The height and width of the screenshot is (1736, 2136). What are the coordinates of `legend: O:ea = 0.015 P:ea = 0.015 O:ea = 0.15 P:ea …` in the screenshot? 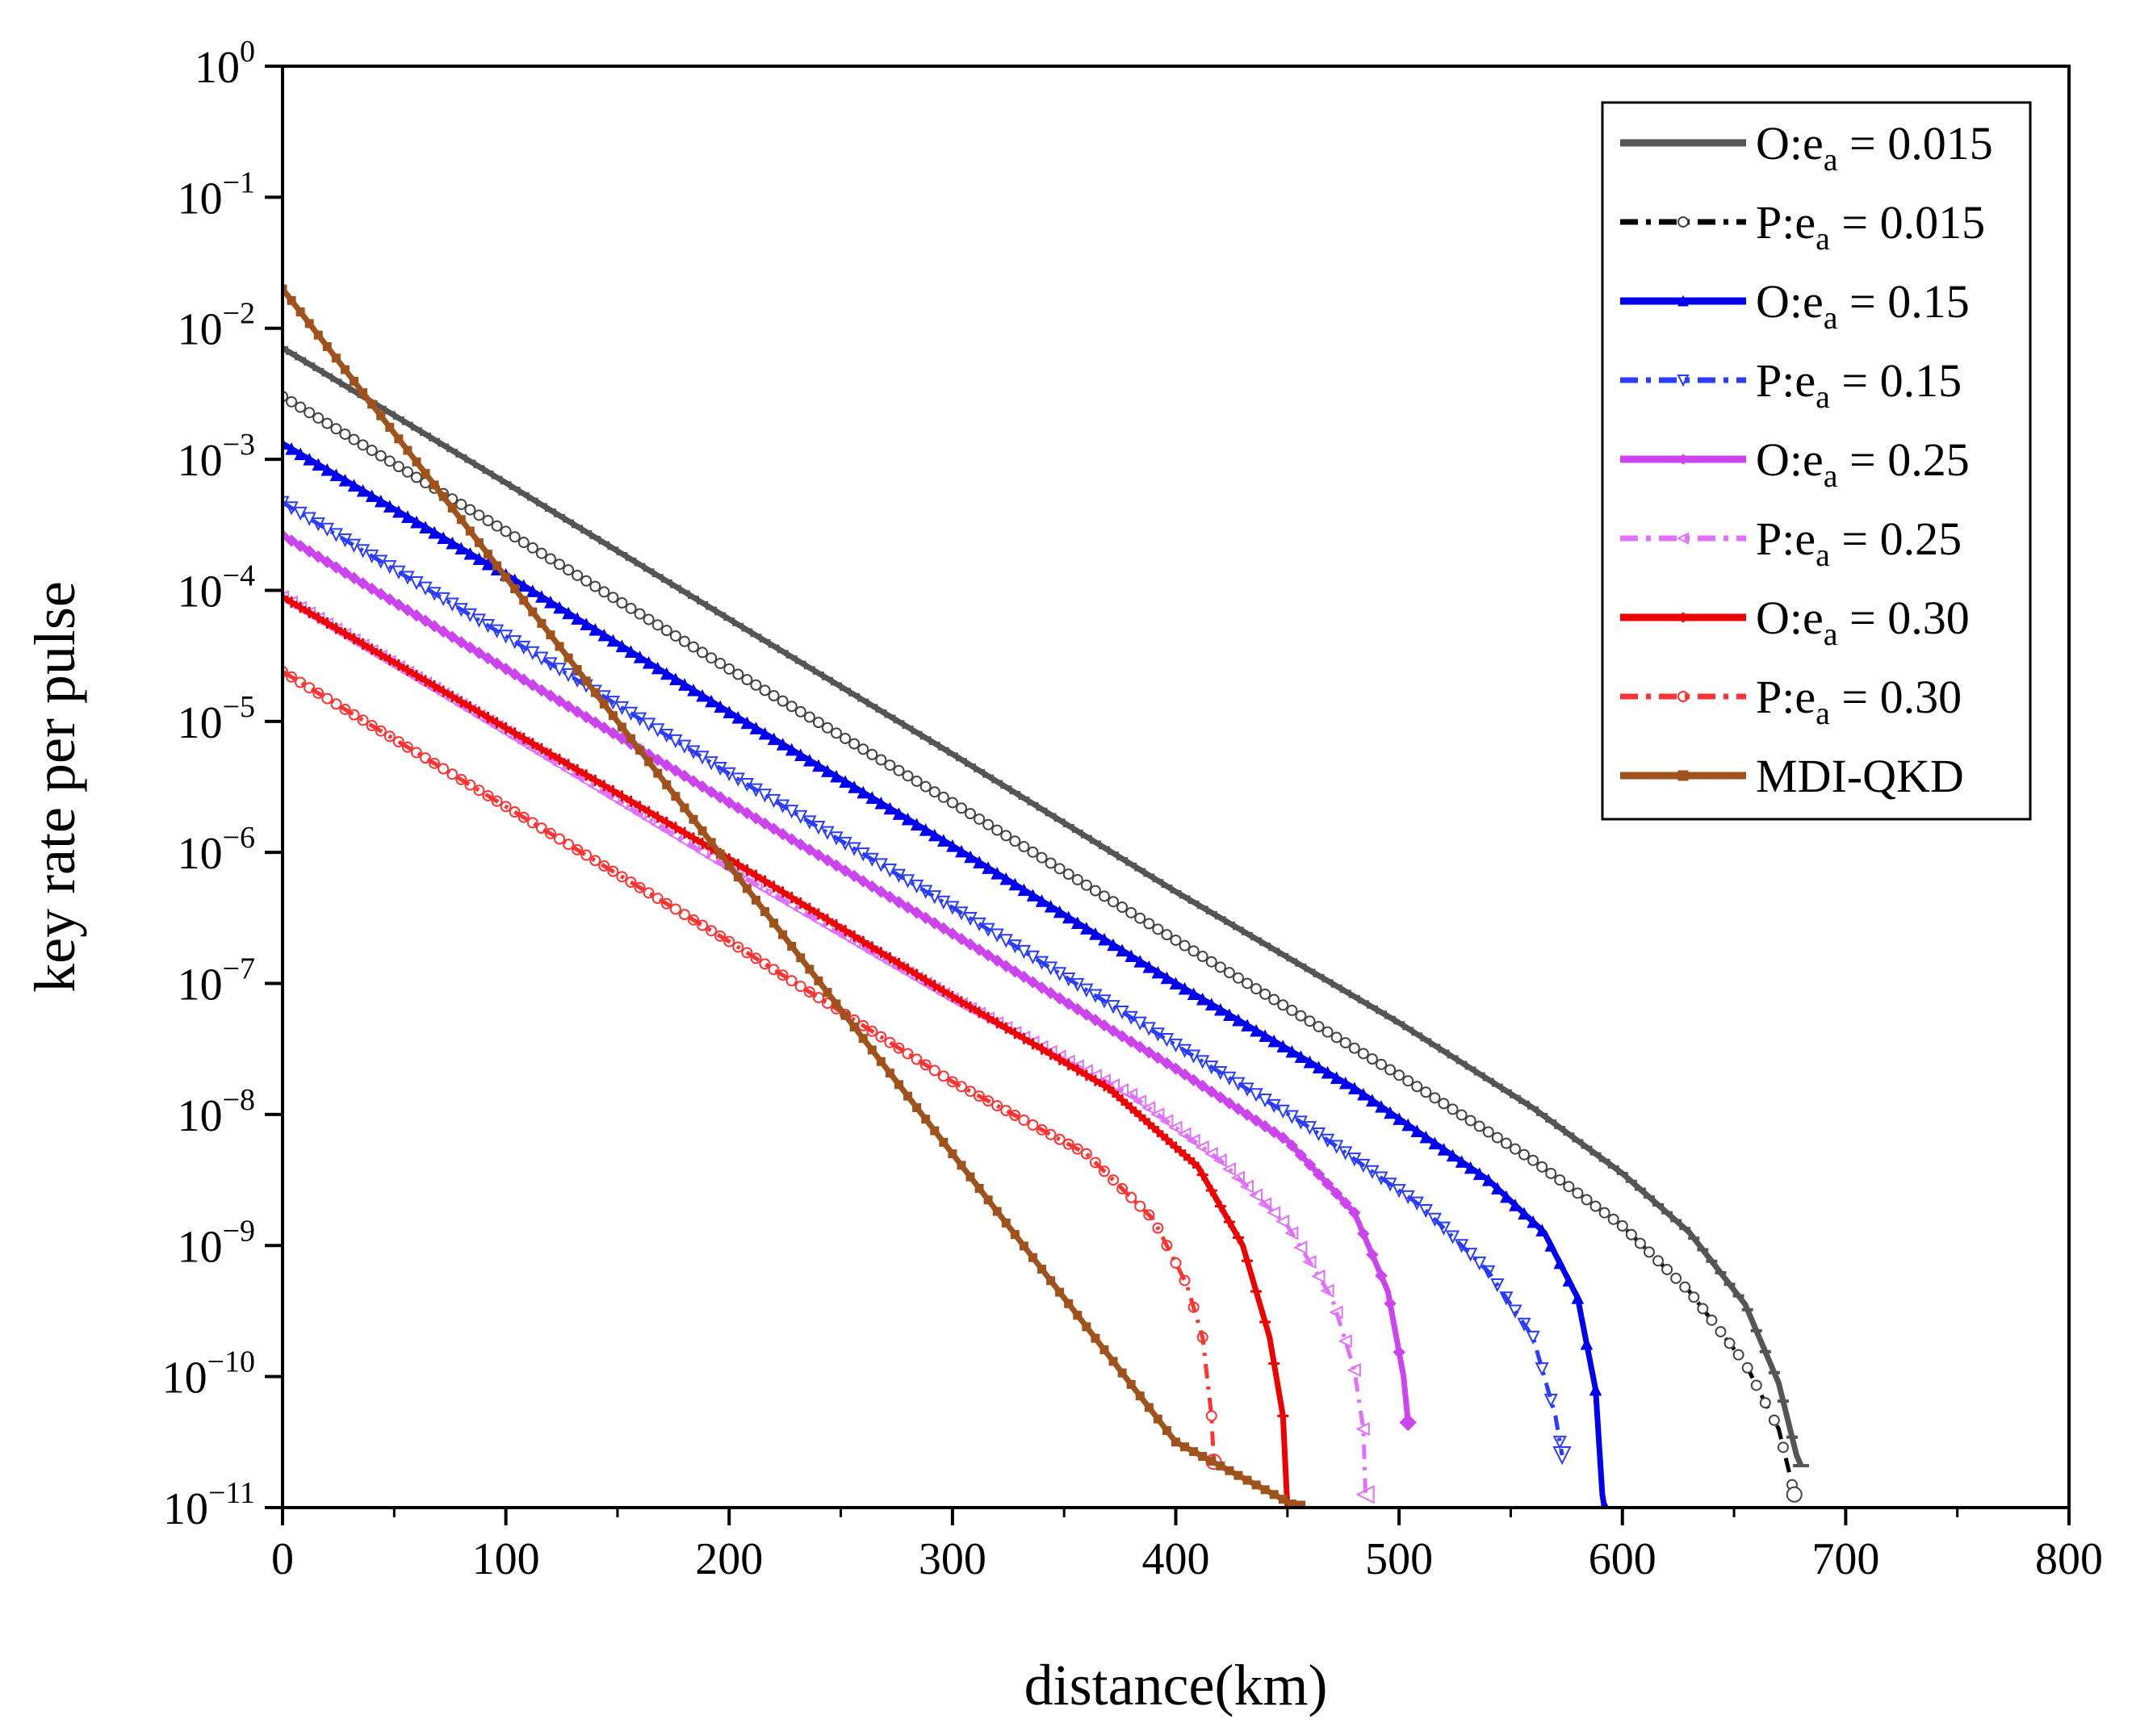 It's located at (1816, 461).